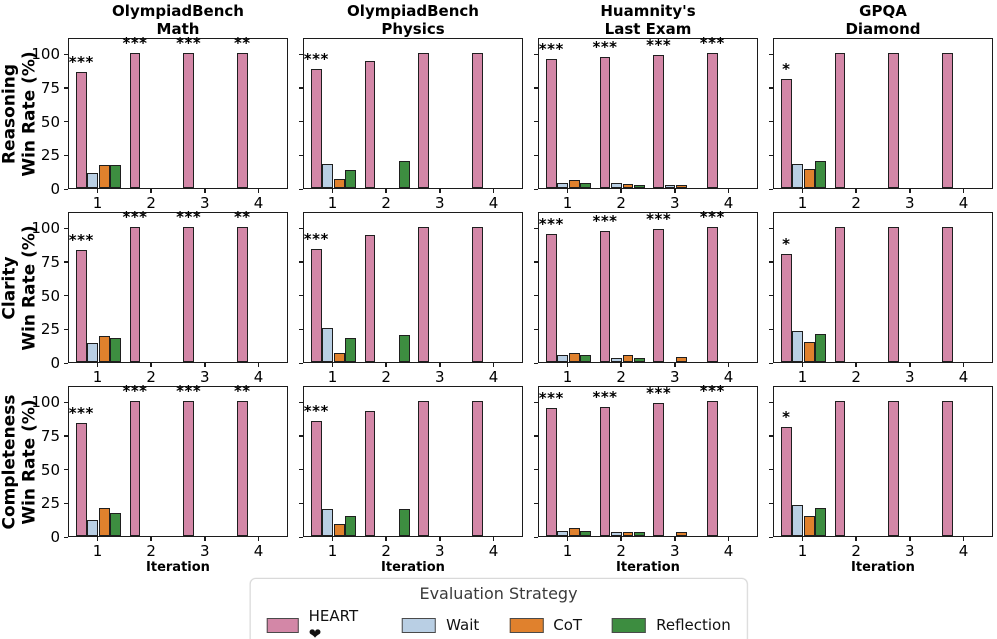 This screenshot has height=639, width=997. What do you see at coordinates (786, 416) in the screenshot?
I see `significance-marker: *` at bounding box center [786, 416].